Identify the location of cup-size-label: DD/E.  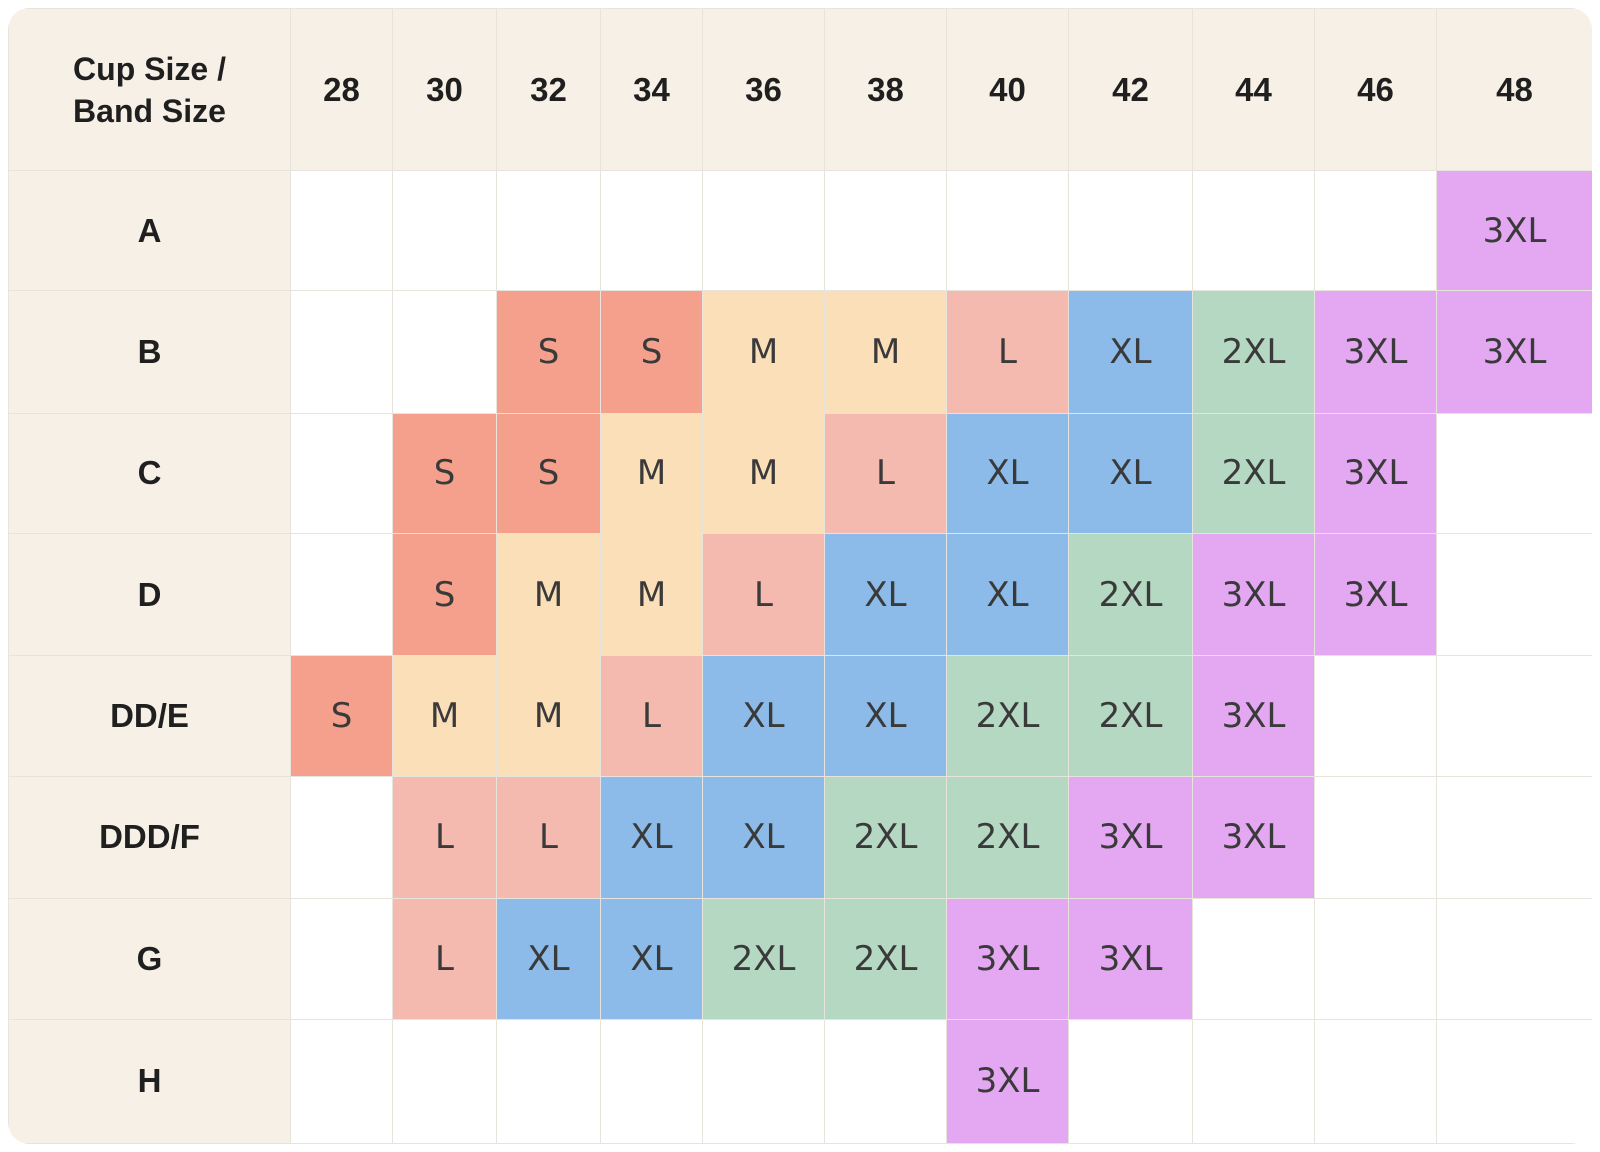
(149, 716).